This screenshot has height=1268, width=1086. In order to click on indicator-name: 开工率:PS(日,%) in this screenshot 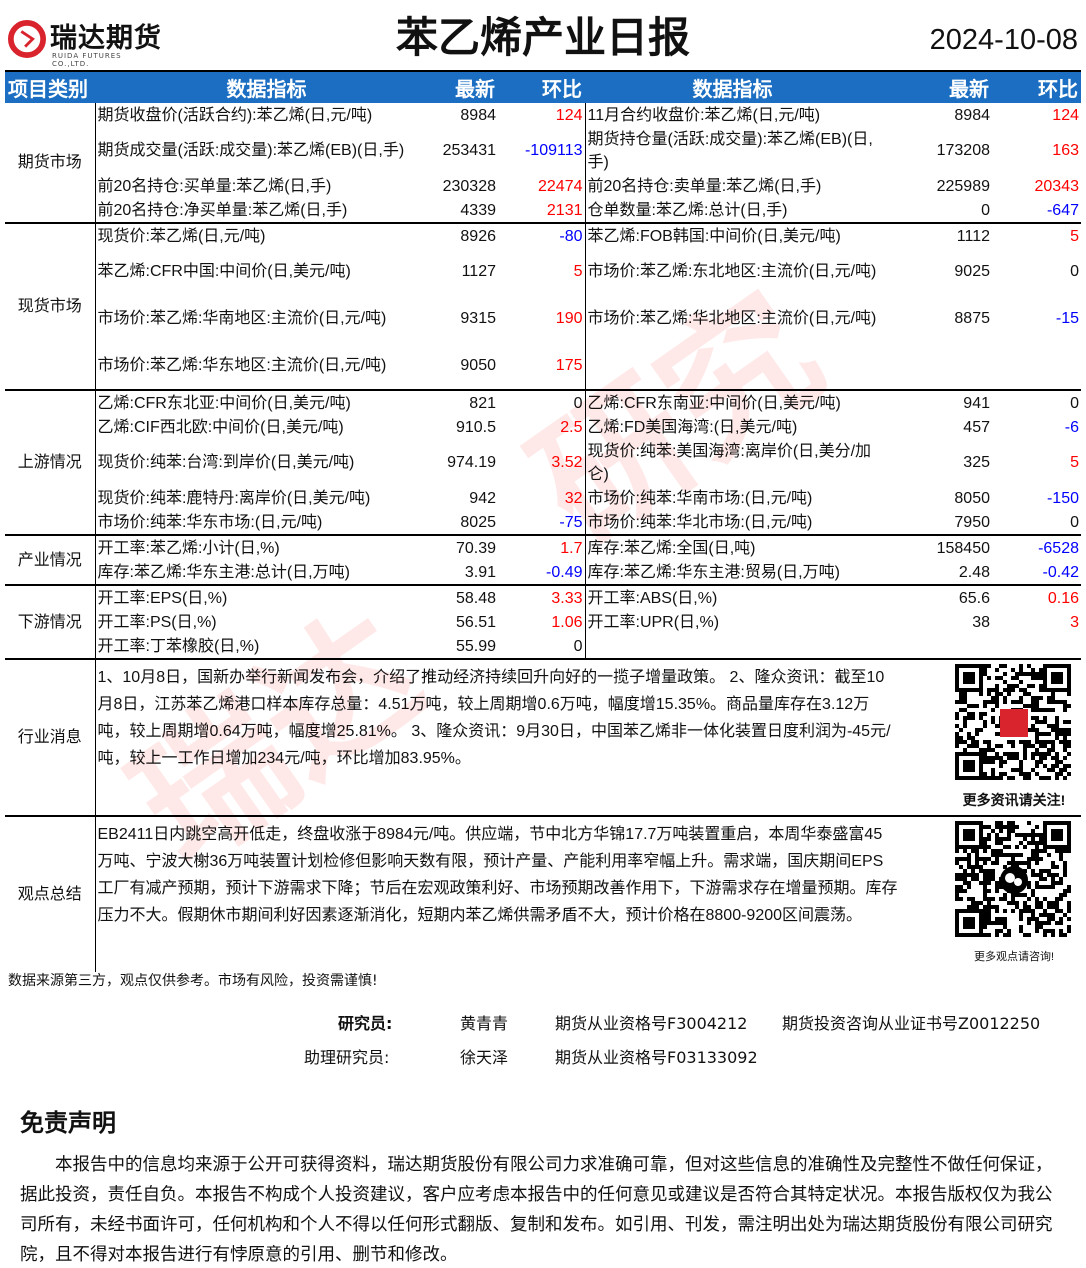, I will do `click(157, 622)`.